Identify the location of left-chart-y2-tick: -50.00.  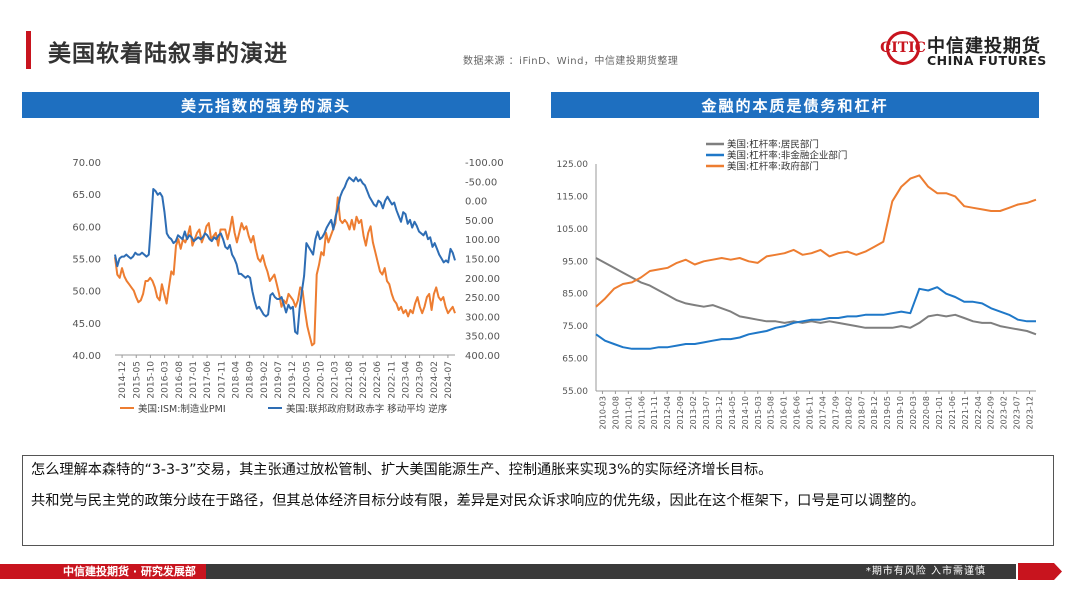
(481, 182).